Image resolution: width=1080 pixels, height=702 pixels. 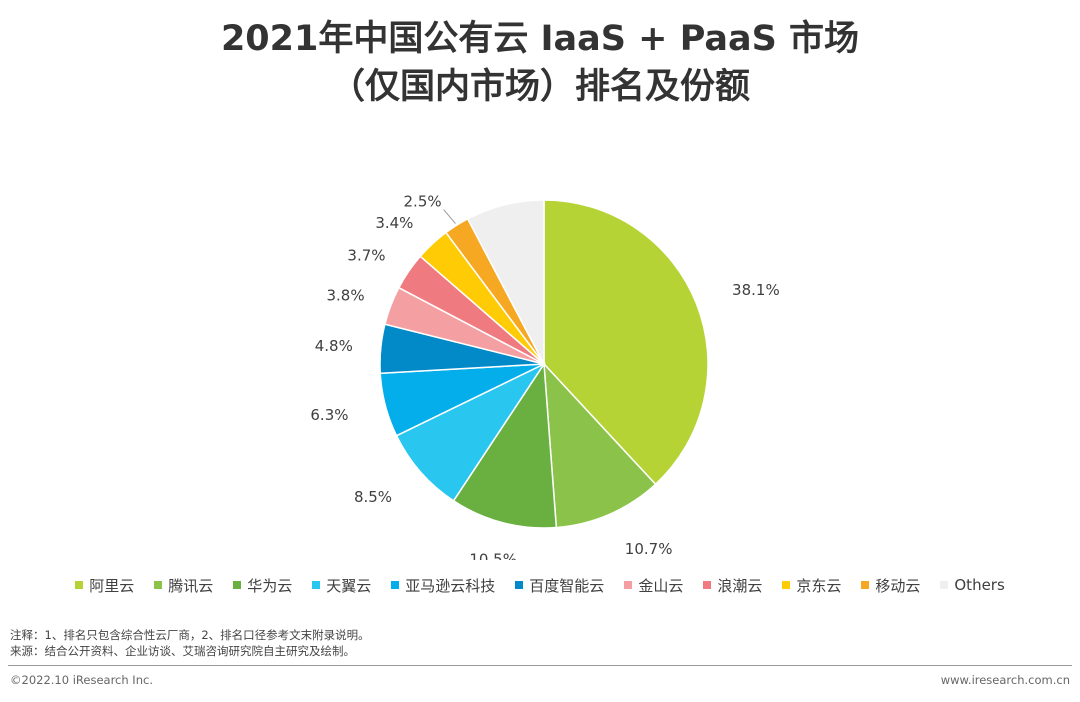 I want to click on data-label-1: 38.1%, so click(x=756, y=290).